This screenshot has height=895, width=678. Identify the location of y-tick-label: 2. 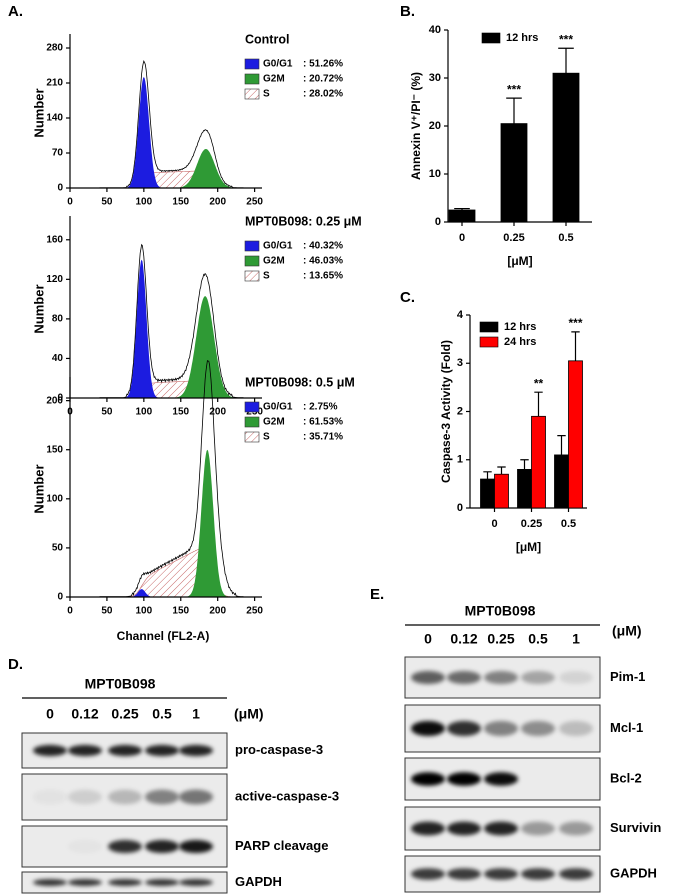
(460, 411).